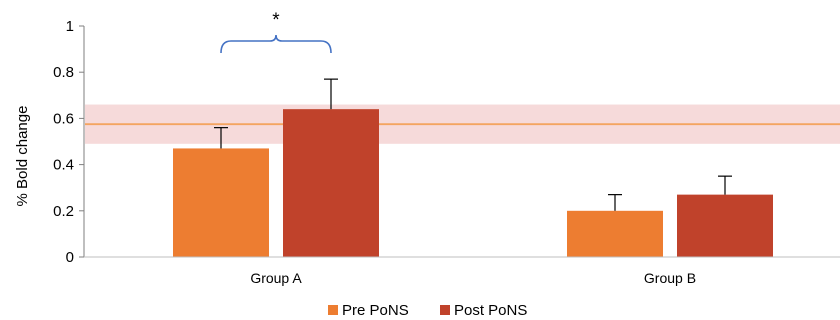 The height and width of the screenshot is (320, 840). I want to click on bar-post-pons-group-b, so click(725, 225).